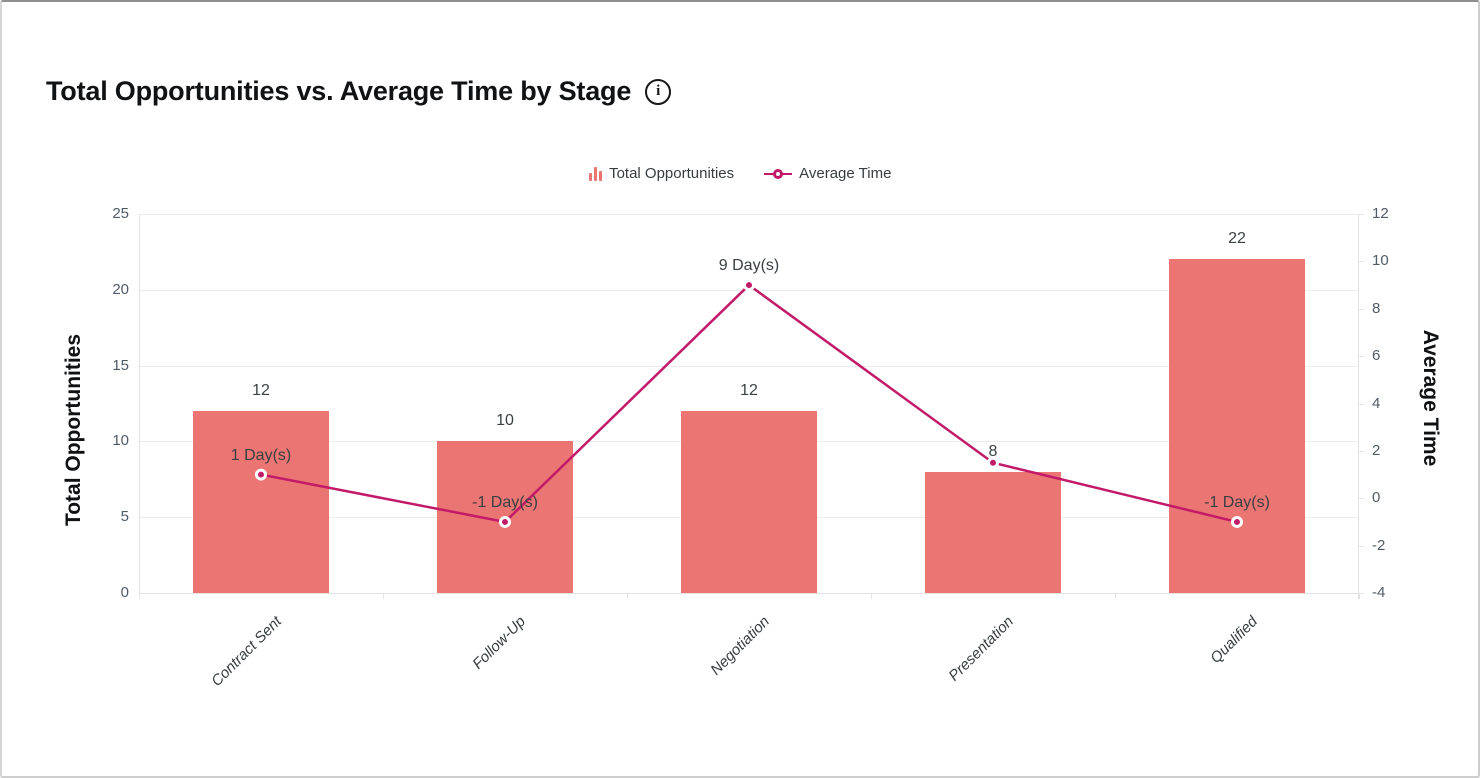 This screenshot has height=778, width=1480. I want to click on legend-item-total-opportunities: Total Opportunities, so click(661, 173).